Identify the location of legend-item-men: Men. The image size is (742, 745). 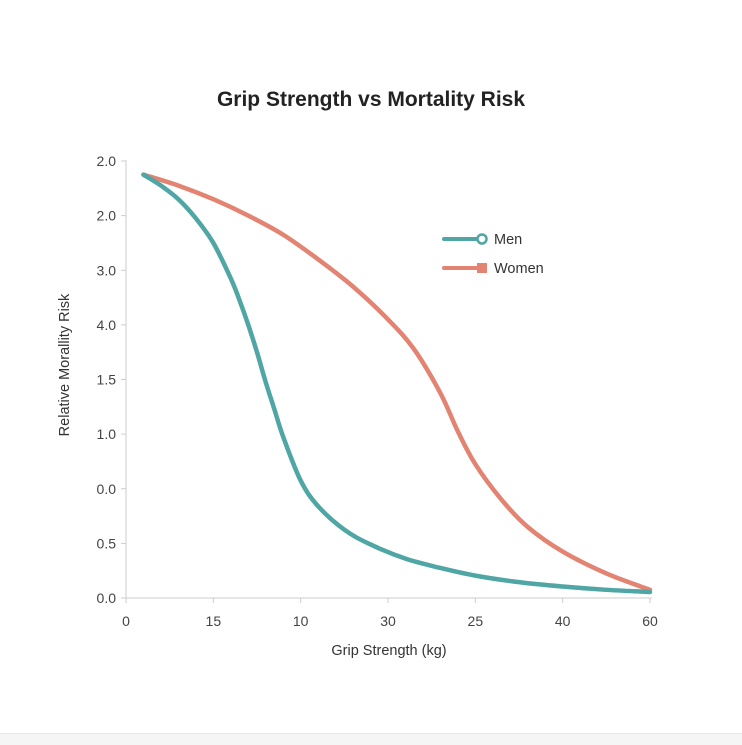
(482, 240).